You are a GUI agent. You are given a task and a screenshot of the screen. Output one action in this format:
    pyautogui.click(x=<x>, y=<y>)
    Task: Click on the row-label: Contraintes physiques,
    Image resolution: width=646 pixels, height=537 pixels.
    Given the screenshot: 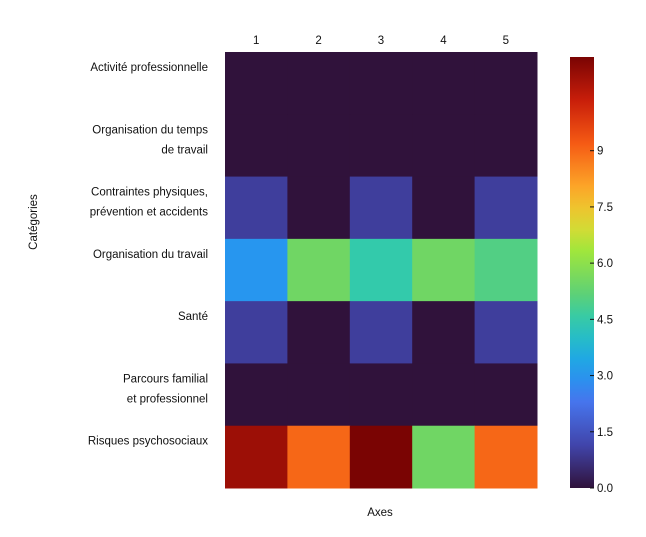 What is the action you would take?
    pyautogui.click(x=149, y=193)
    